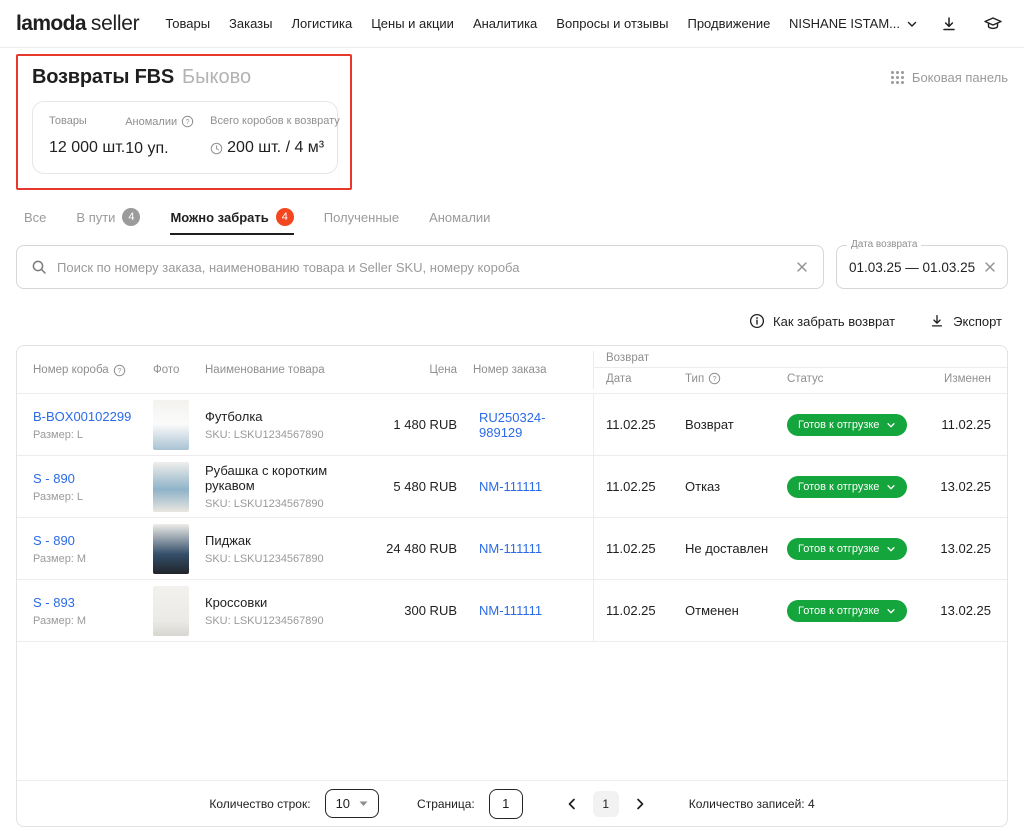 Image resolution: width=1024 pixels, height=835 pixels. Describe the element at coordinates (322, 23) in the screenshot. I see `nav-item-logistika: Логистика` at that location.